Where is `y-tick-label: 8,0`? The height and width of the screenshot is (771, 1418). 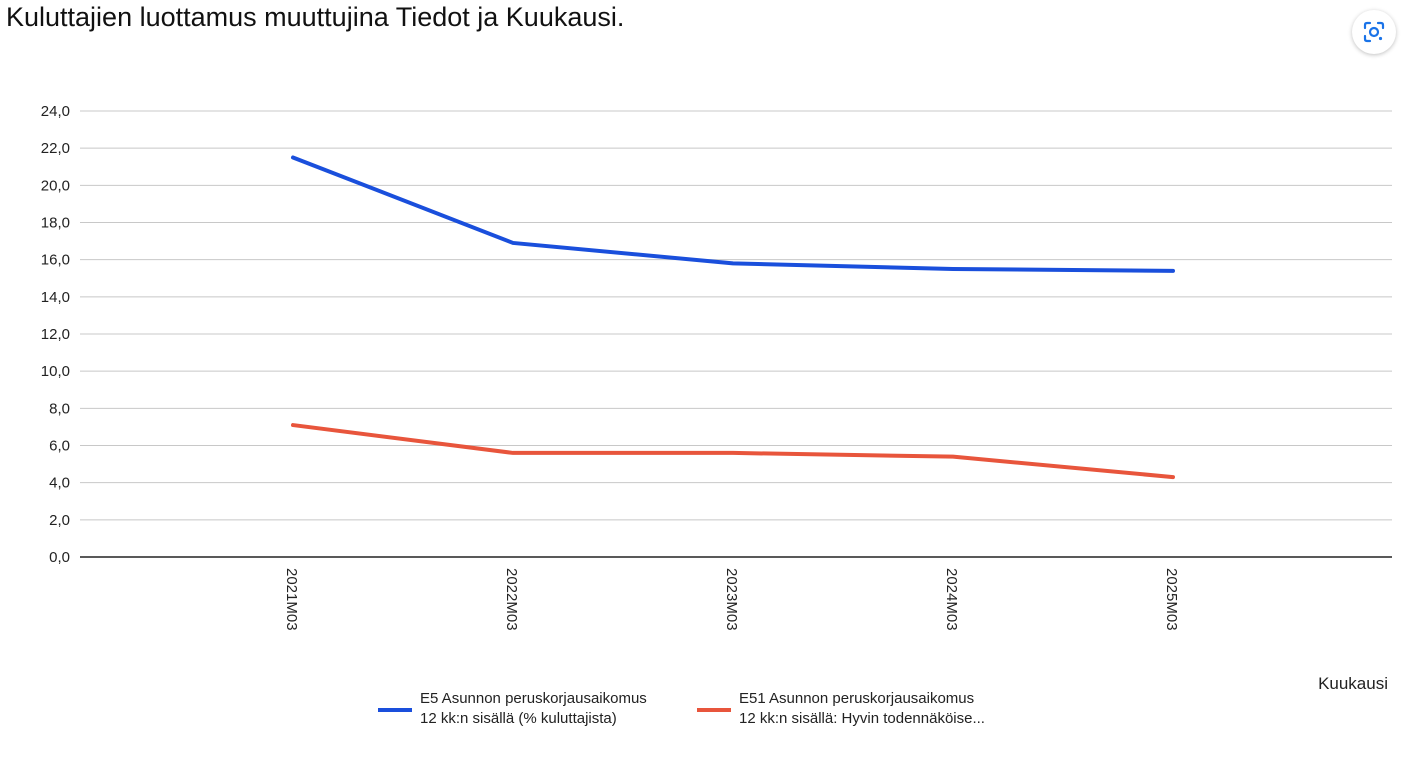
y-tick-label: 8,0 is located at coordinates (59, 408).